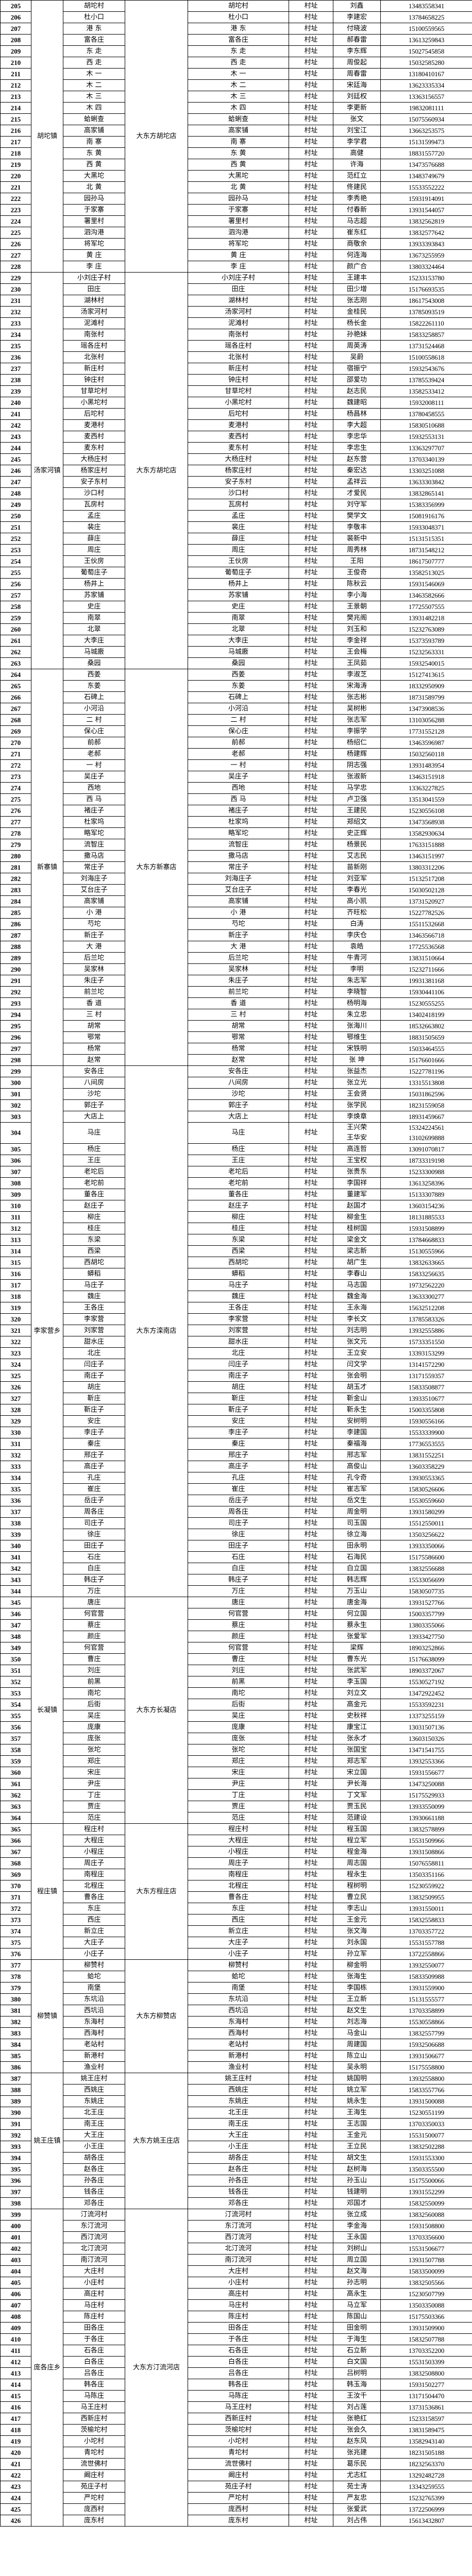 Image resolution: width=472 pixels, height=2576 pixels. I want to click on table-row: 337 周各庄 周各庄 村址 周金明 13931580299, so click(236, 1512).